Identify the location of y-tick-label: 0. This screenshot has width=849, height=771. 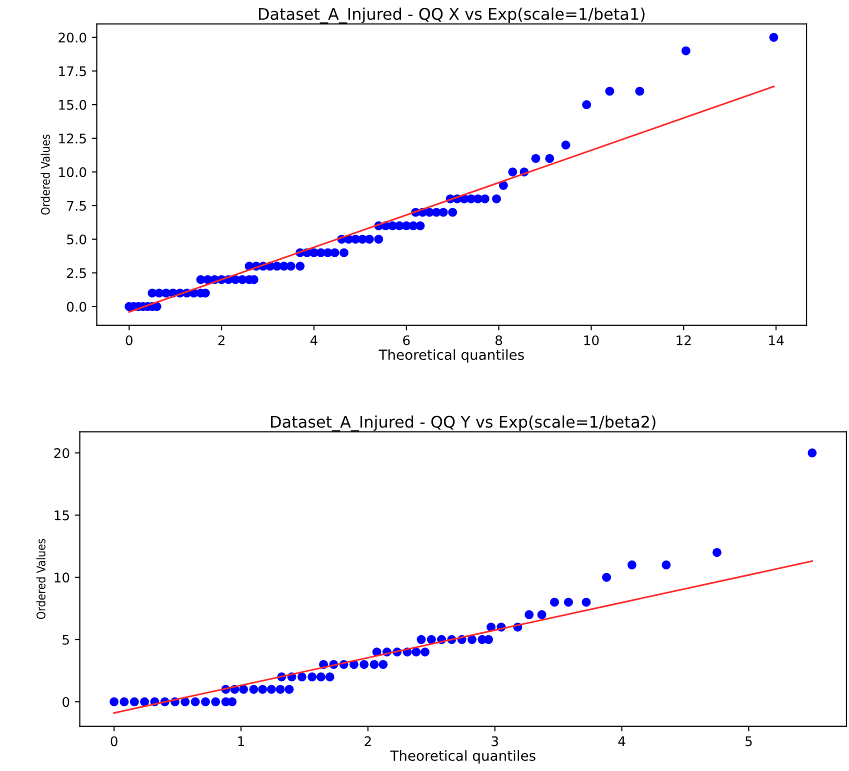
(66, 701).